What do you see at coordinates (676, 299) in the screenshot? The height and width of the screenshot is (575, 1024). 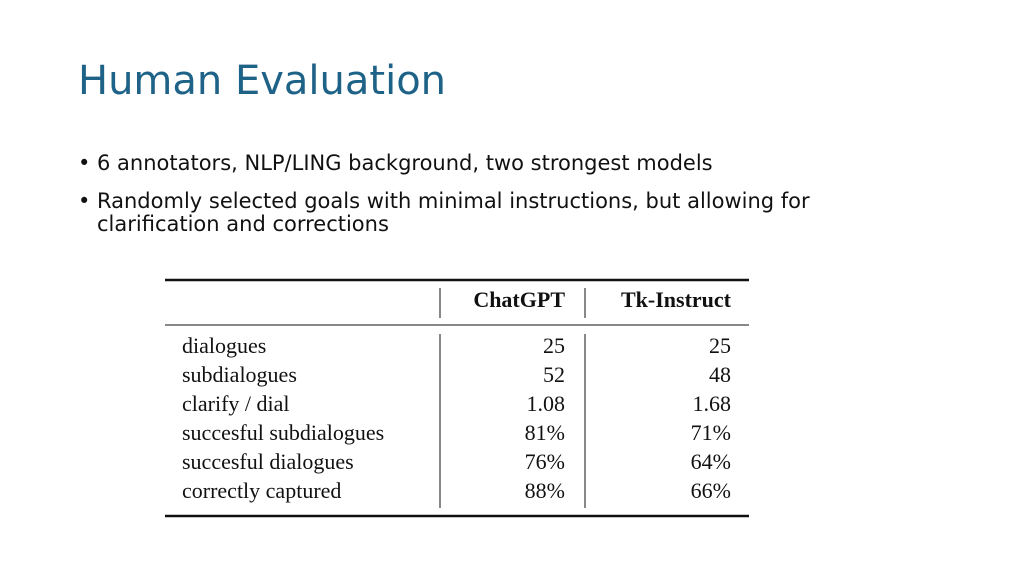 I see `column-header: Tk-Instruct` at bounding box center [676, 299].